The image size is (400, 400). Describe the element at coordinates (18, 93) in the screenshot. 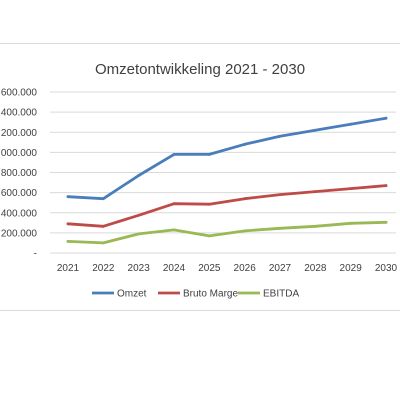

I see `y-tick-label: 1.600.000` at that location.